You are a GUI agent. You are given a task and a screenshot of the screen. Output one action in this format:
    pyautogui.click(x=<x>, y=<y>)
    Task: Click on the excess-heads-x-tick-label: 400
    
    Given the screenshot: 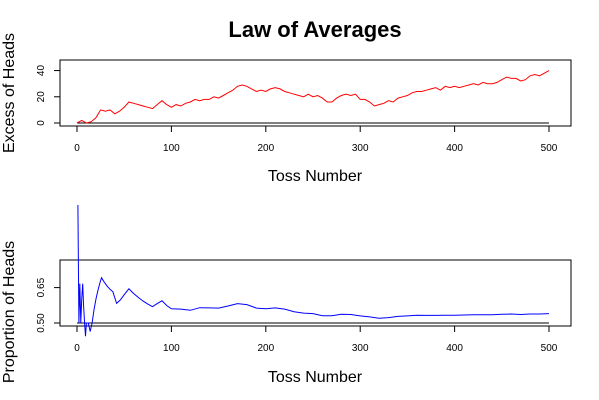 What is the action you would take?
    pyautogui.click(x=454, y=148)
    